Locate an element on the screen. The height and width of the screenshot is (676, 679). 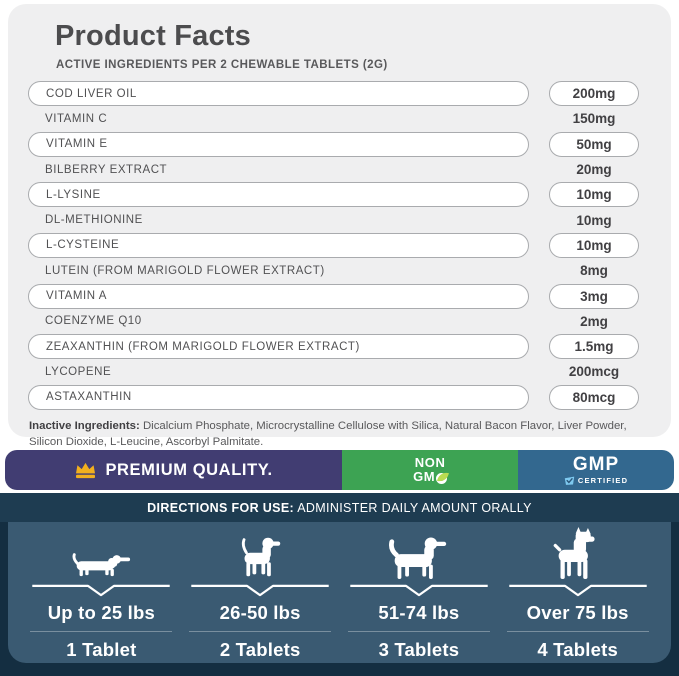
ingredient-name-cell: VITAMIN C is located at coordinates (278, 118).